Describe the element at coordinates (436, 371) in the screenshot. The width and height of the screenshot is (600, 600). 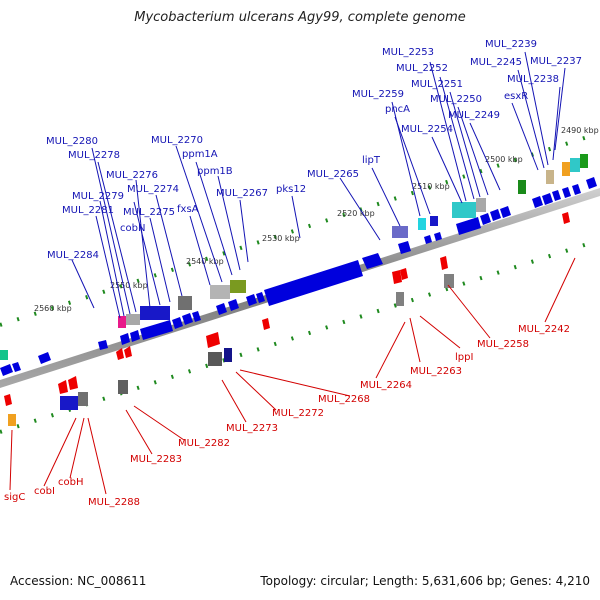
I see `gene-label: MUL_2263` at that location.